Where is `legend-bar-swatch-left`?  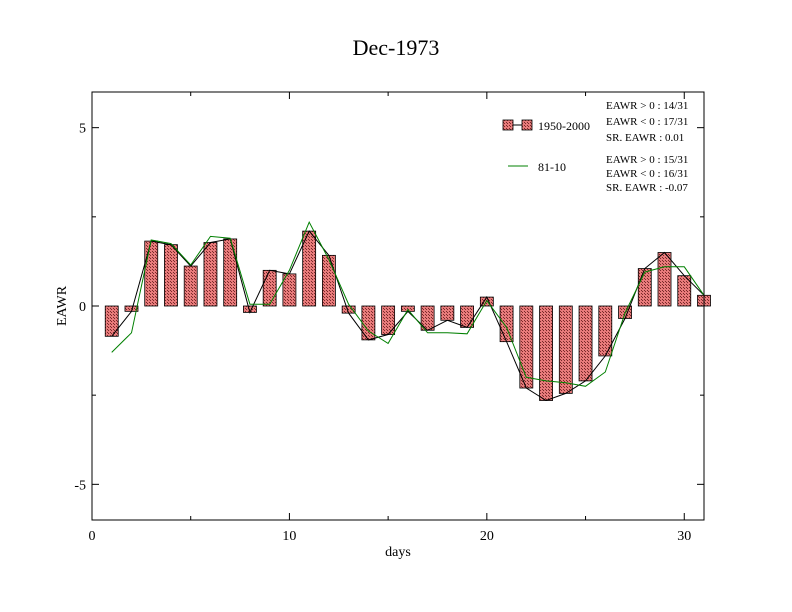
legend-bar-swatch-left is located at coordinates (508, 125).